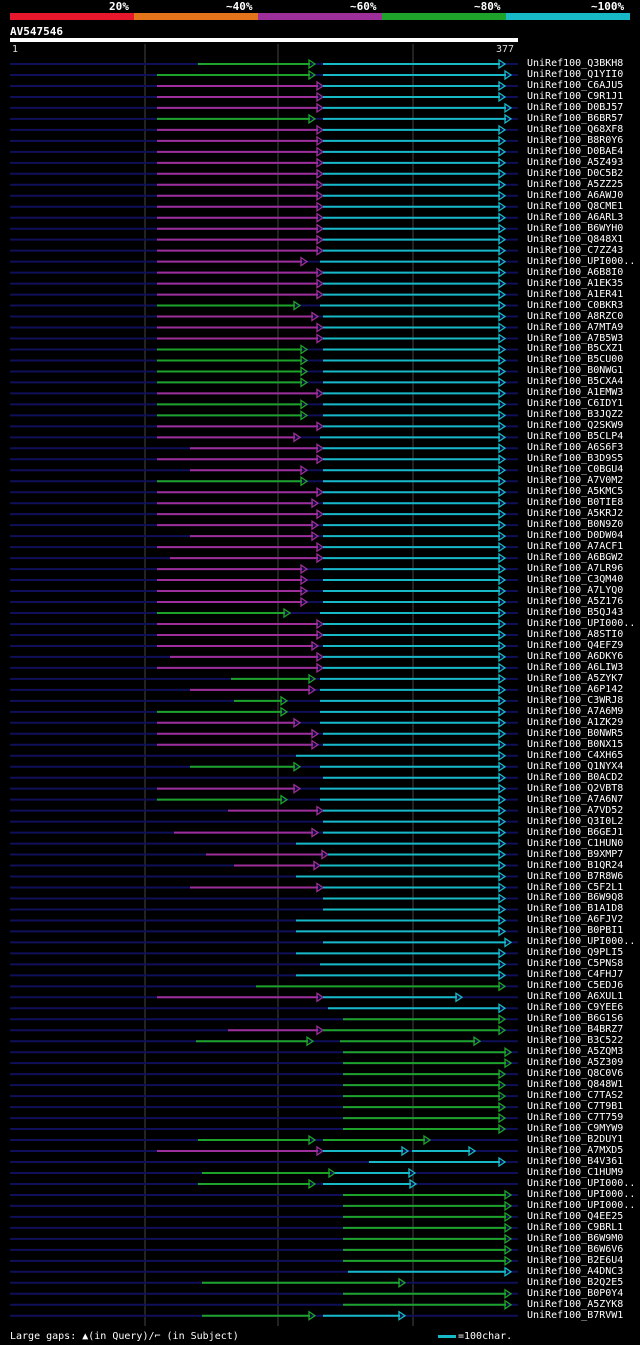 The image size is (640, 1345). I want to click on hit-label: UniRef100_Q2SKW9, so click(575, 426).